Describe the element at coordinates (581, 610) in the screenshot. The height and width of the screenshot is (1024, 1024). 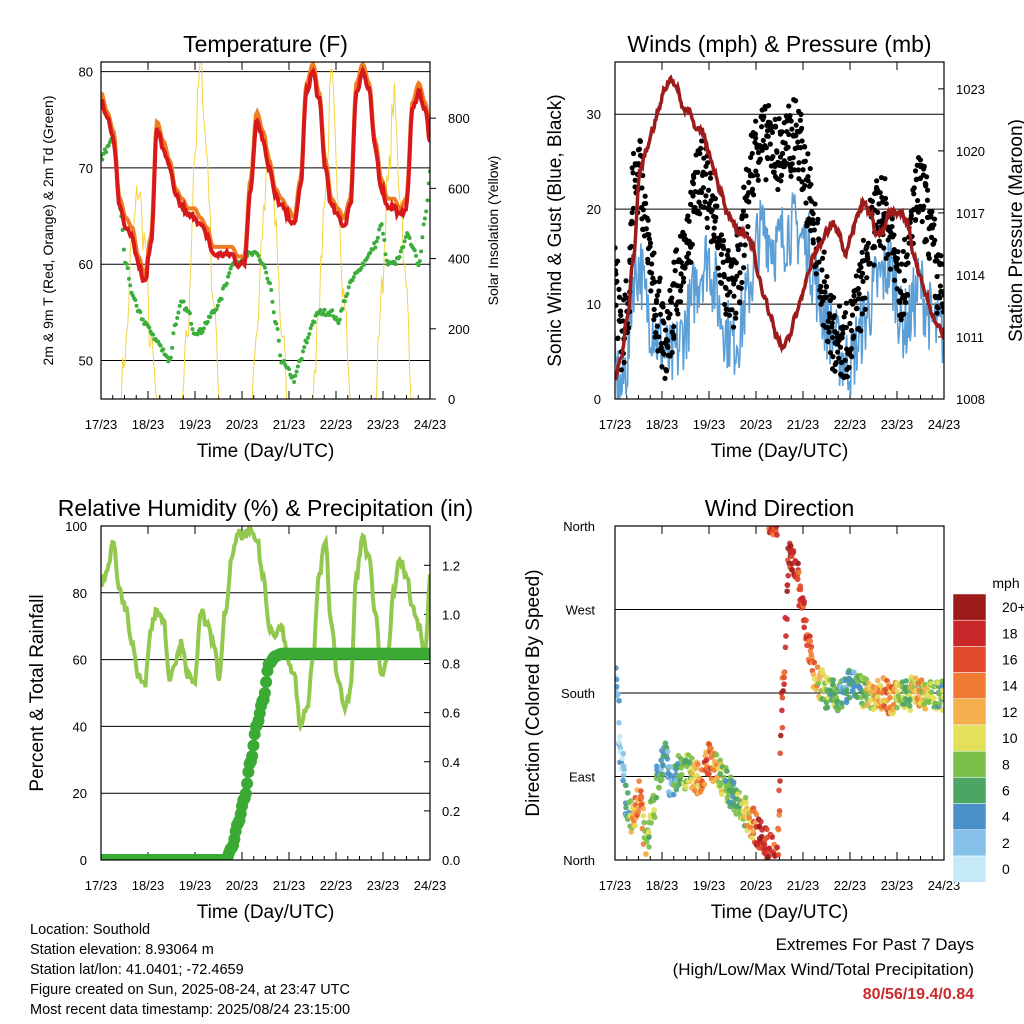
I see `y-tick-label: West` at that location.